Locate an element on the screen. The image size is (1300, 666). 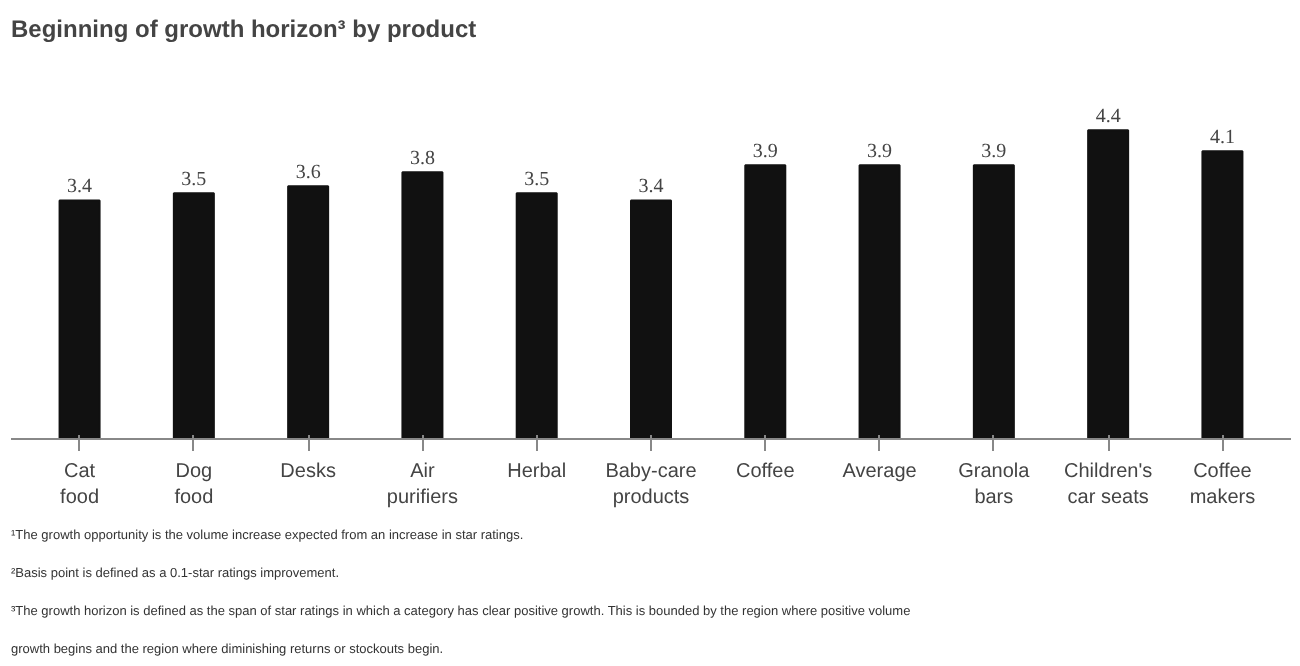
x-tick-label: Children's car seats is located at coordinates (1108, 485).